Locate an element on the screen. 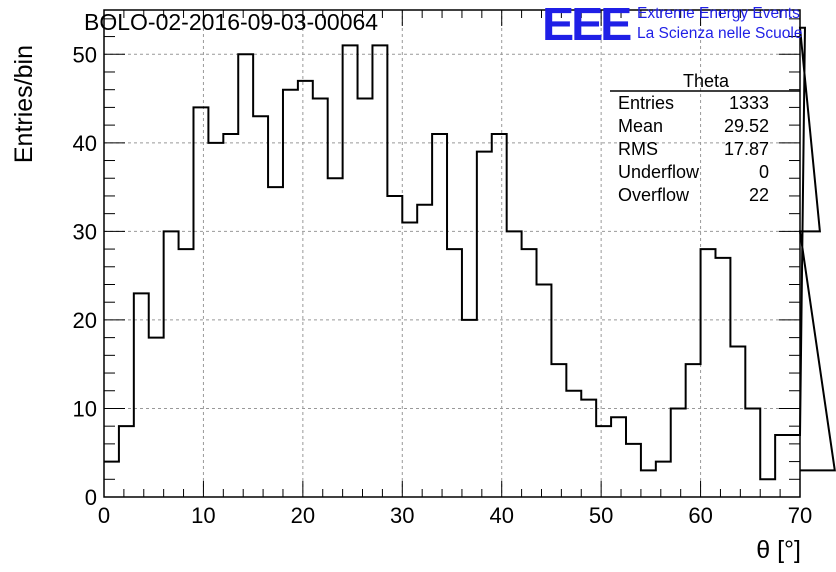  stat-label-overflow: Overflow is located at coordinates (654, 195).